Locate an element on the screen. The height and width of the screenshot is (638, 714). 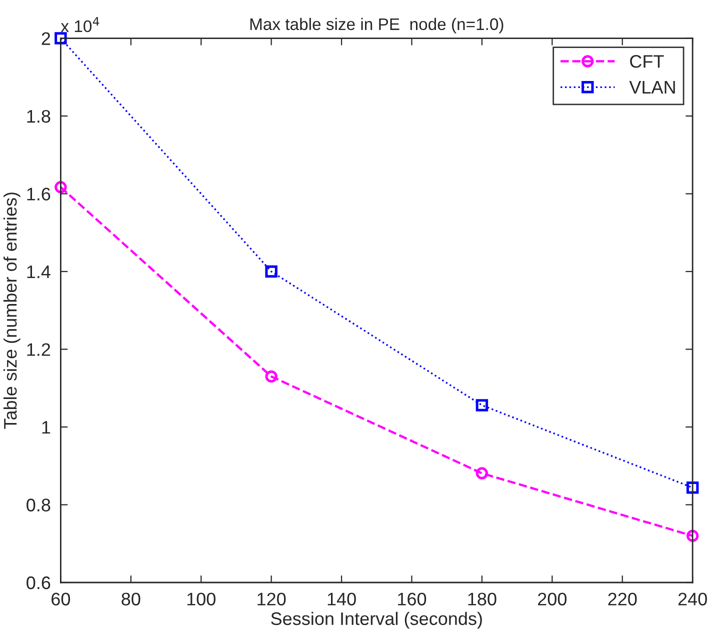
x-tick-label: 240 is located at coordinates (692, 599).